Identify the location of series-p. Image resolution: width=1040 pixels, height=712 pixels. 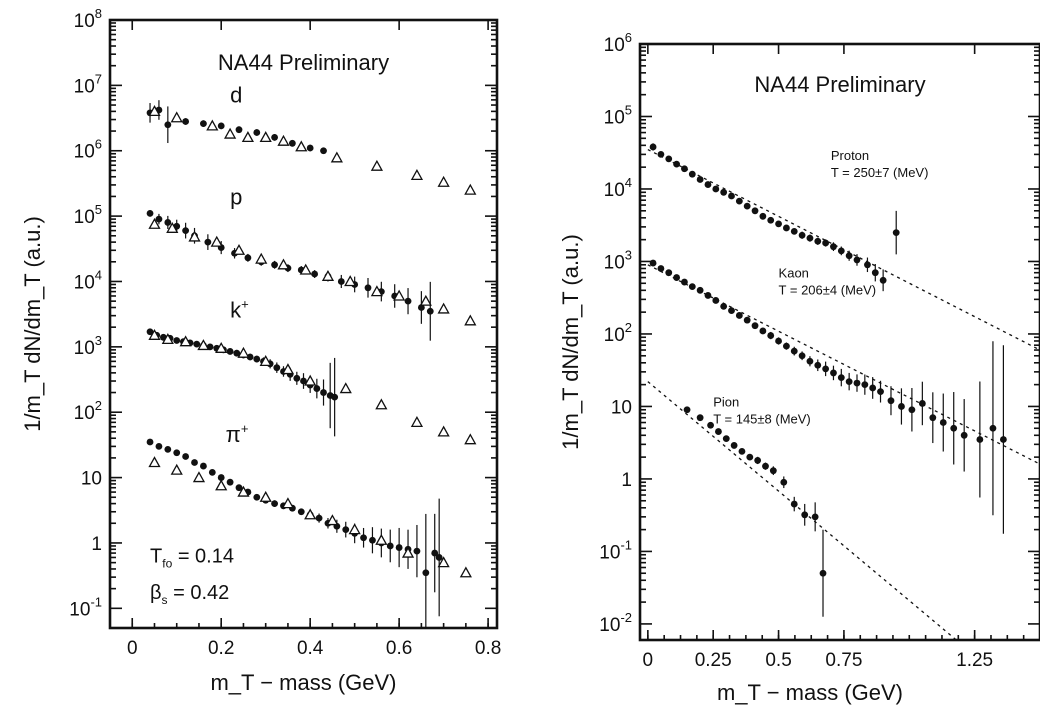
(290, 275).